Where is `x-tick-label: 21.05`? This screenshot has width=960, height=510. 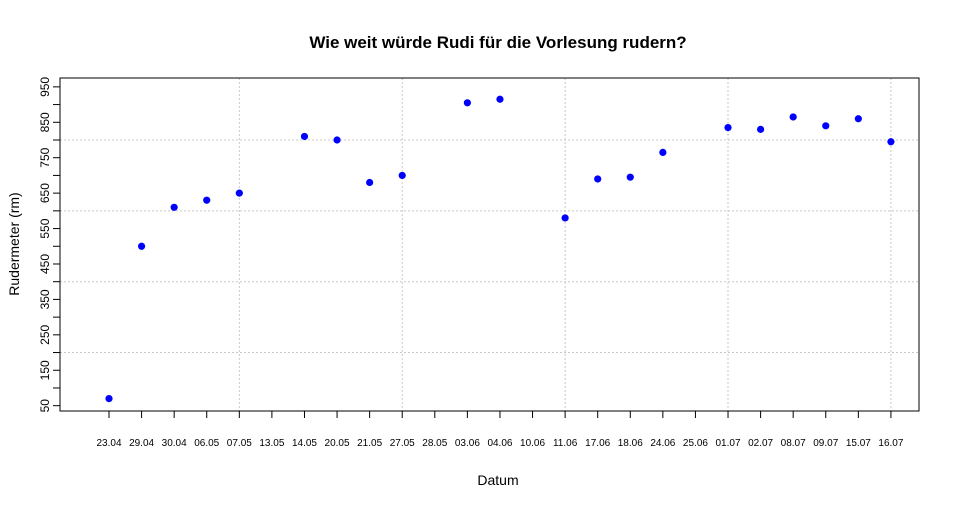
x-tick-label: 21.05 is located at coordinates (369, 443).